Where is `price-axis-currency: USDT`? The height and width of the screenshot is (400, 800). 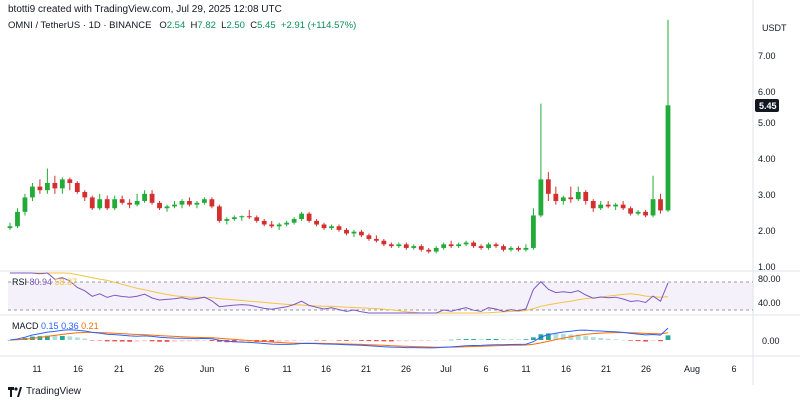
price-axis-currency: USDT is located at coordinates (774, 28).